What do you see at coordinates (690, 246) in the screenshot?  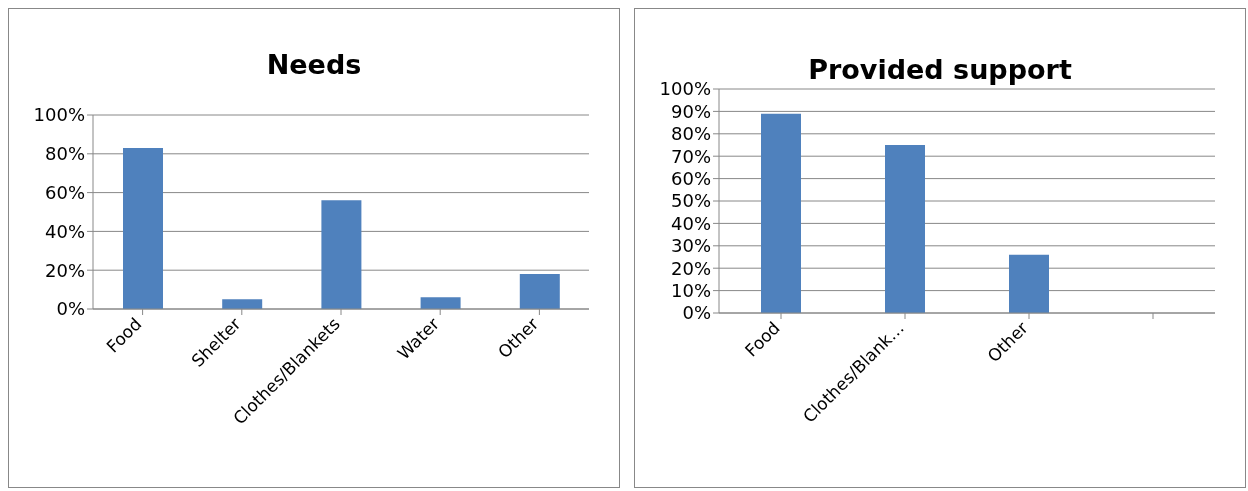 I see `y-tick-label: 30%` at bounding box center [690, 246].